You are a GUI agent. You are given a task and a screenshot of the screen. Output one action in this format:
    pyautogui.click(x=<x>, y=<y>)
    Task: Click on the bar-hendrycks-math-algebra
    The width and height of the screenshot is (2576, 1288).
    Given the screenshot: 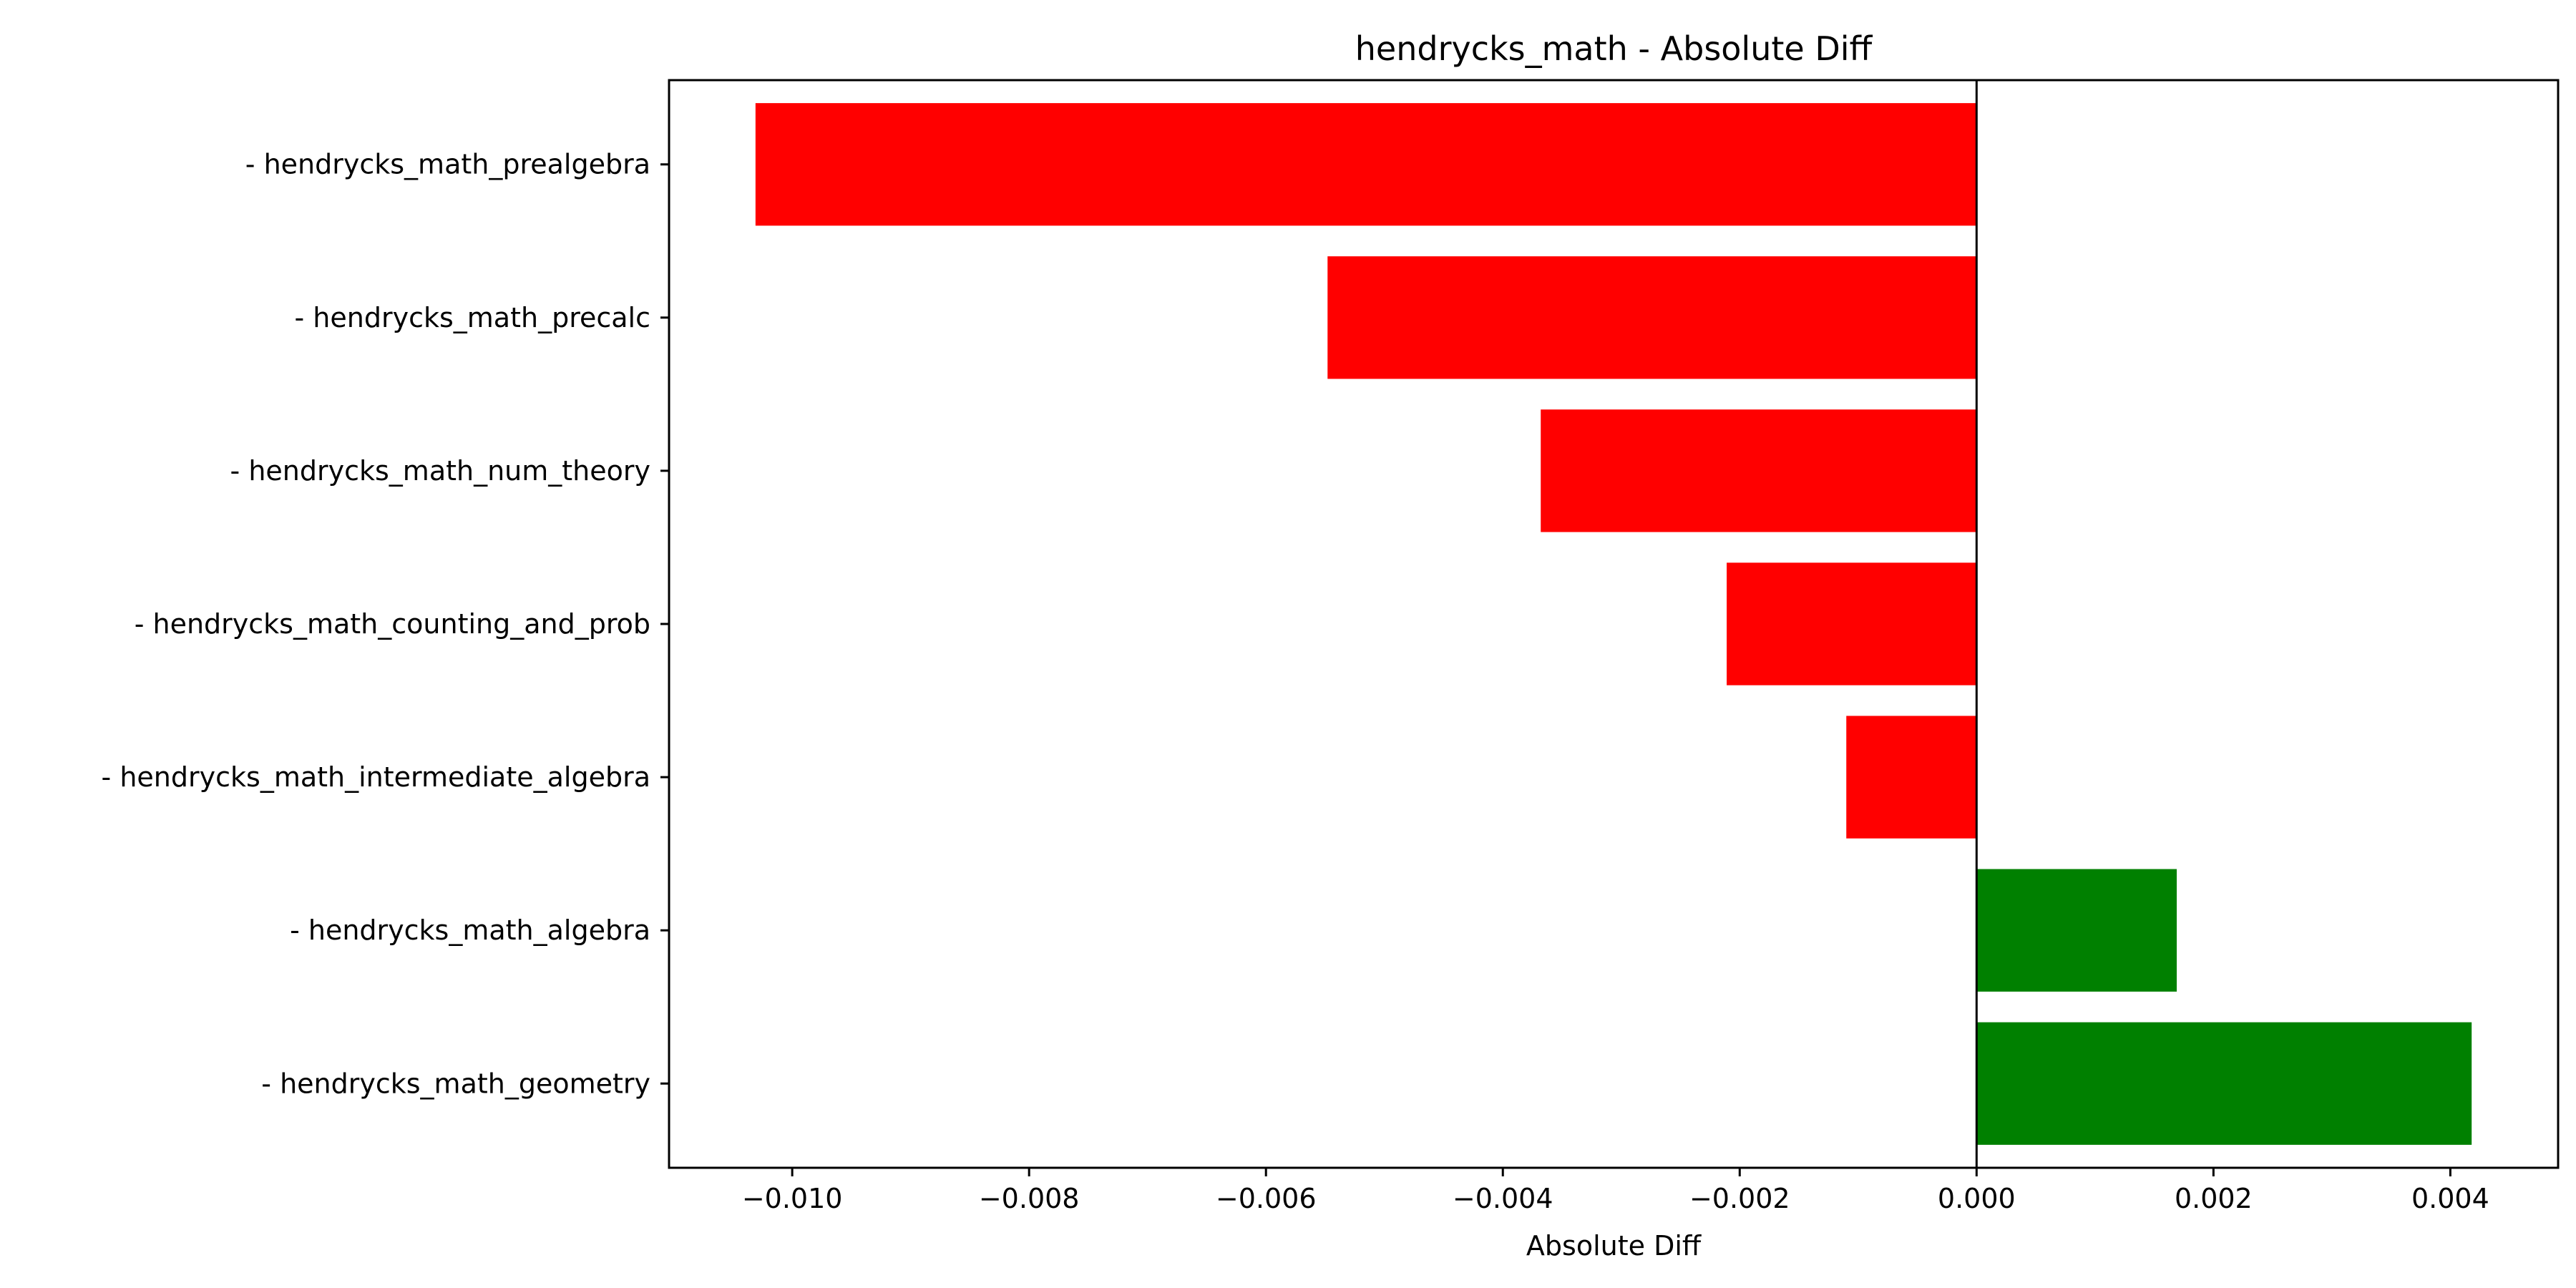 What is the action you would take?
    pyautogui.click(x=2076, y=930)
    